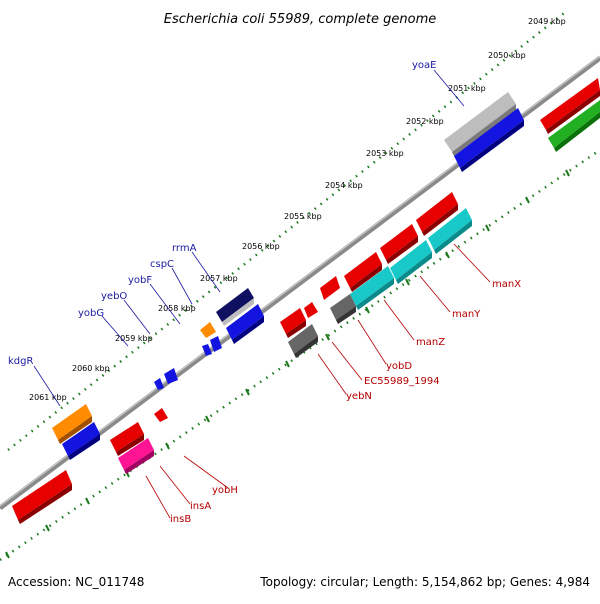  What do you see at coordinates (140, 280) in the screenshot?
I see `gene-label-yobF: yobF` at bounding box center [140, 280].